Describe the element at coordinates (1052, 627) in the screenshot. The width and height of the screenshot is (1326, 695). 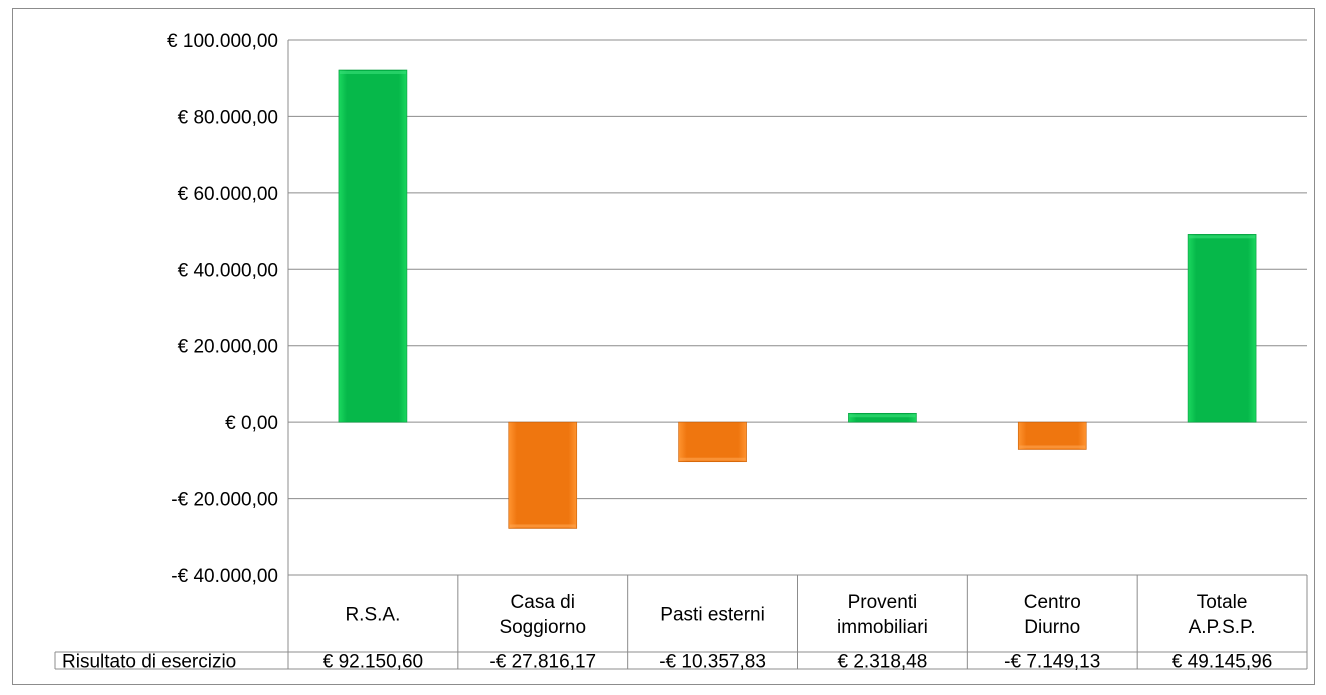
I see `category-label: Diurno` at that location.